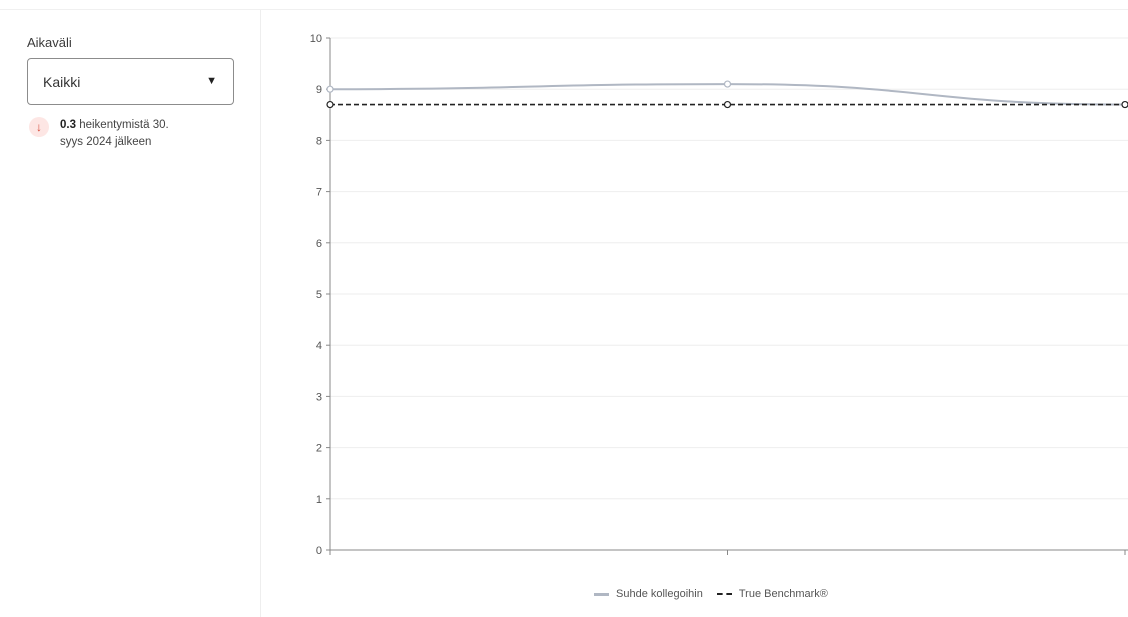 This screenshot has width=1128, height=617. What do you see at coordinates (39, 127) in the screenshot?
I see `arrow-down-icon: ↓` at bounding box center [39, 127].